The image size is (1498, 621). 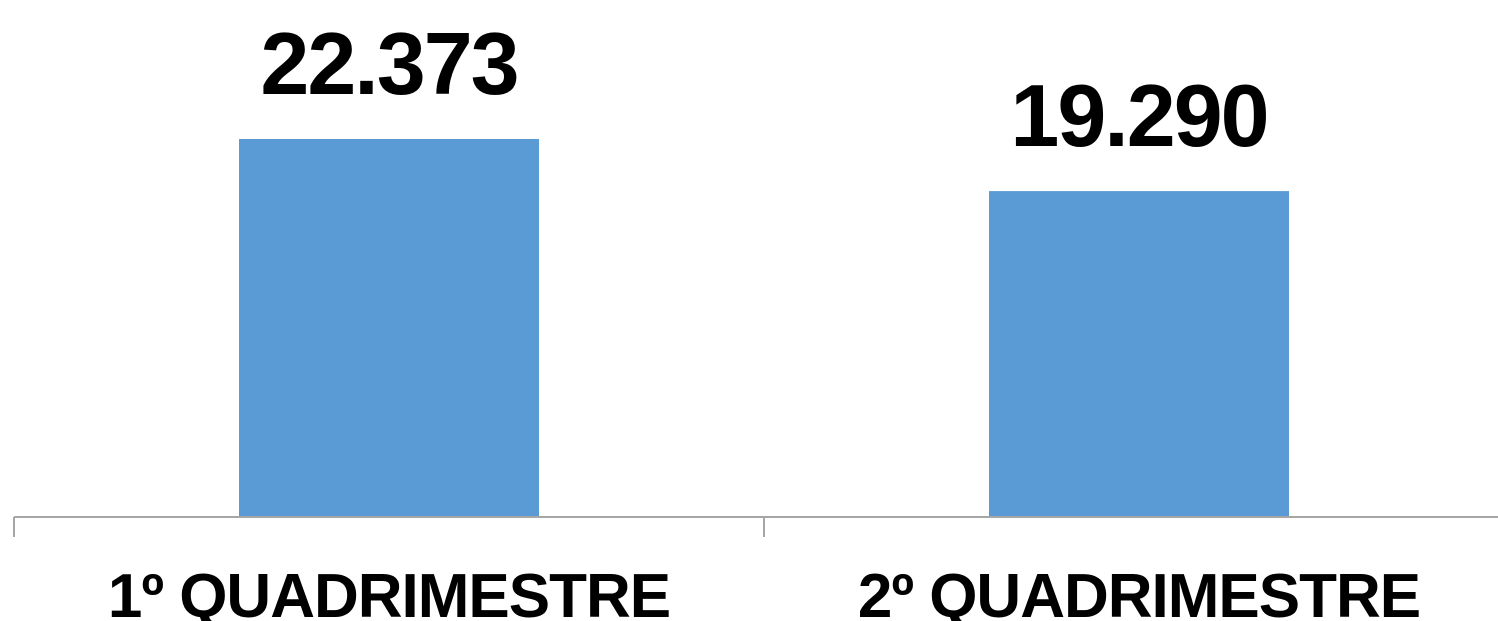 I want to click on bar-value-label: 19.290, so click(x=1138, y=115).